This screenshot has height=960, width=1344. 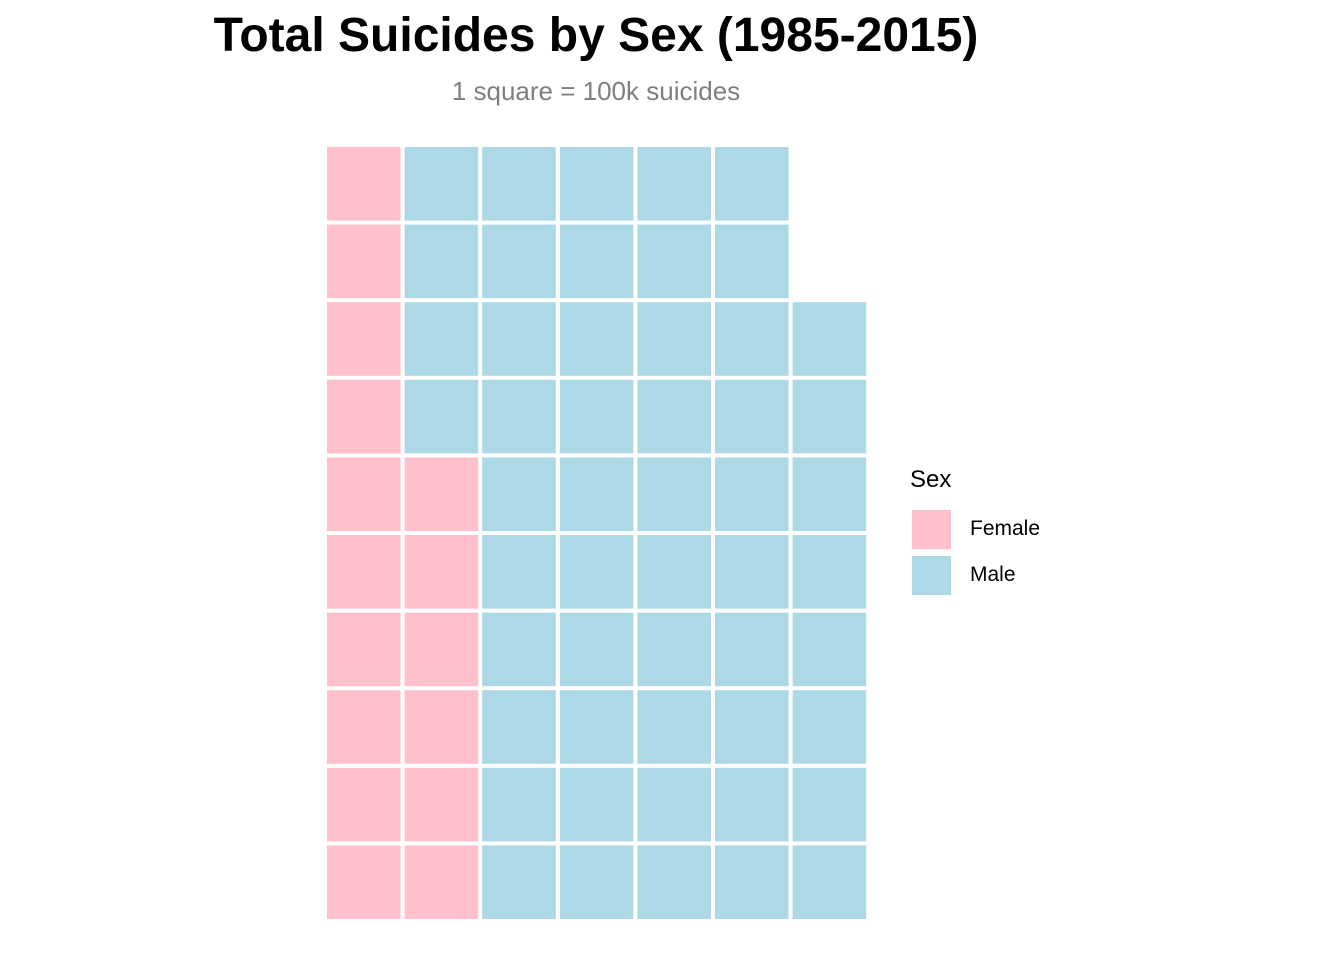 I want to click on legend-item-female: Female, so click(x=975, y=529).